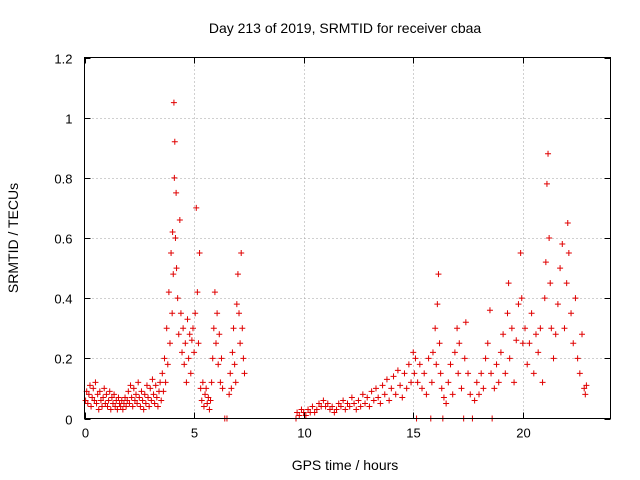 This screenshot has height=480, width=640. Describe the element at coordinates (306, 433) in the screenshot. I see `x-tick-labels: 0 5 10 15 20` at that location.